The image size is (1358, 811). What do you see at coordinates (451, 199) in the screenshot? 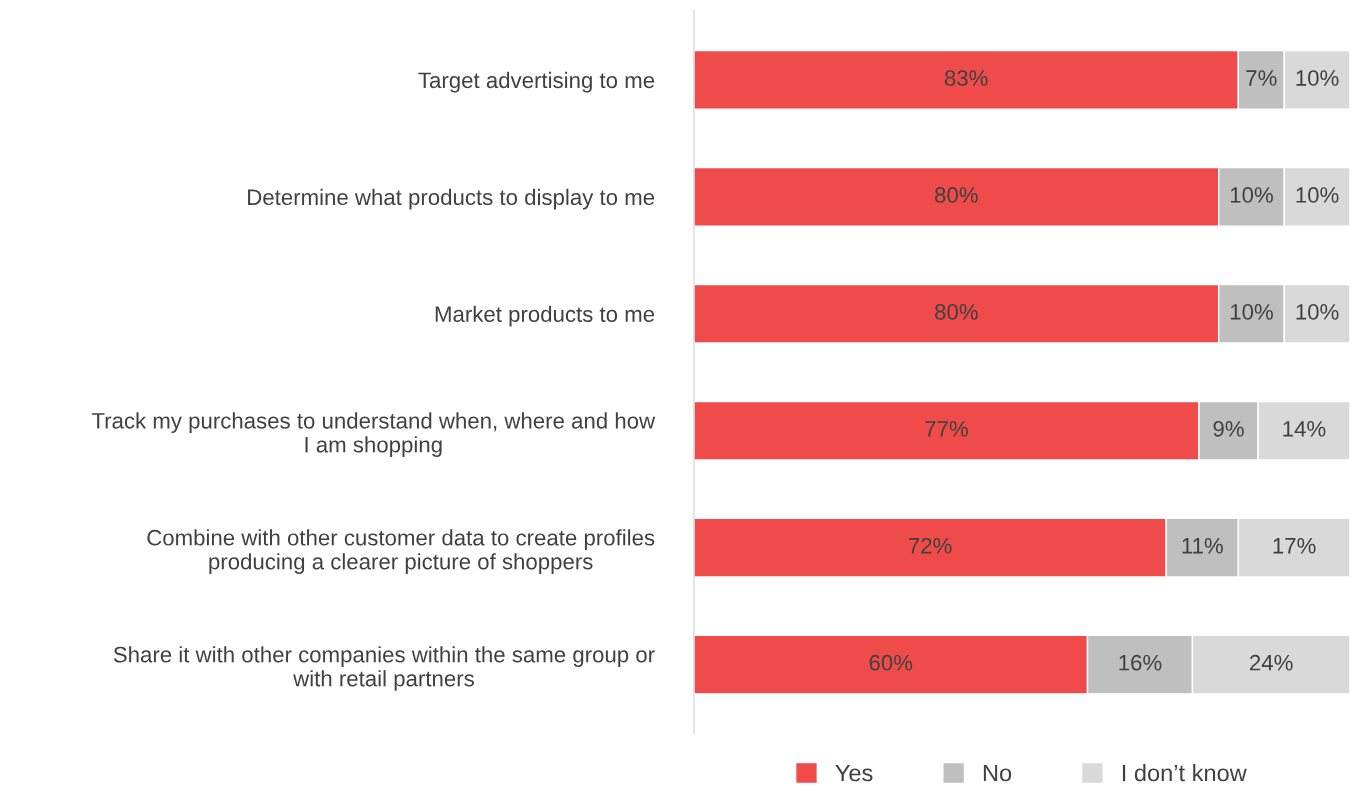
I see `y-tick-label: Determine what products to display to me` at bounding box center [451, 199].